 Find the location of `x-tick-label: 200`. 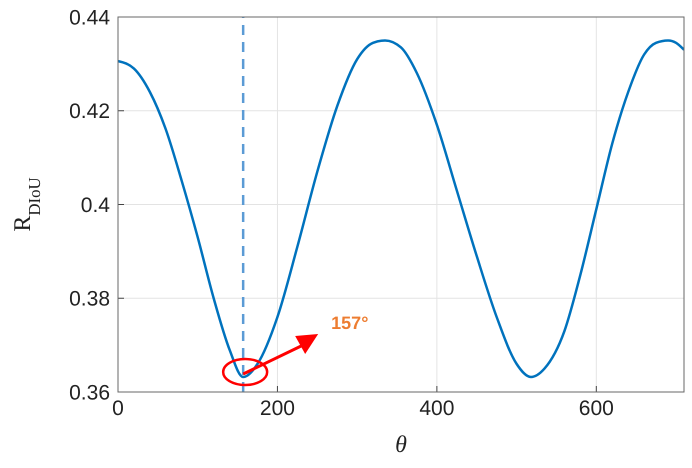

x-tick-label: 200 is located at coordinates (277, 408).